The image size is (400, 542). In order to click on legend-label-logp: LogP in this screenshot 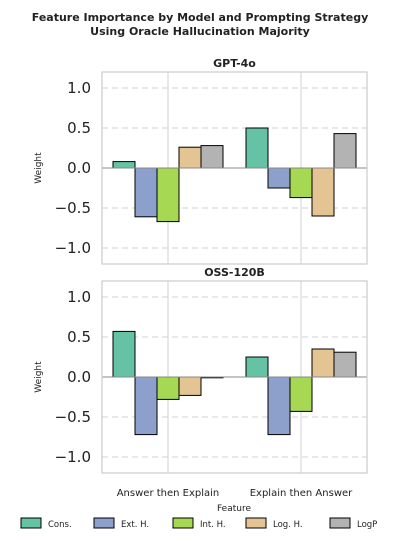, I will do `click(367, 525)`.